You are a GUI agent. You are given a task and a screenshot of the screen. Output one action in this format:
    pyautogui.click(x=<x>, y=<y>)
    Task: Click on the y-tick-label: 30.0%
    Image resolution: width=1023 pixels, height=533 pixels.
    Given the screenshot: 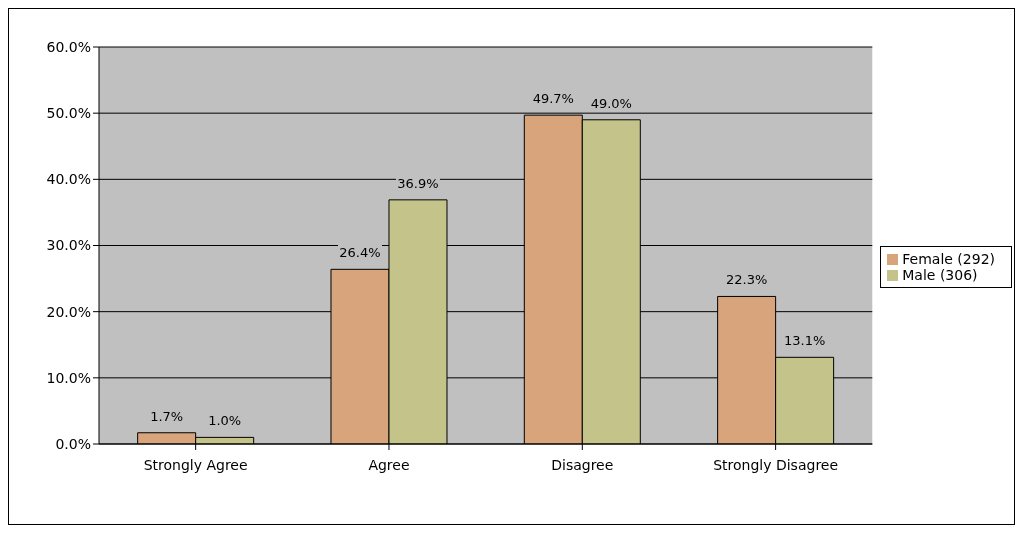 What is the action you would take?
    pyautogui.click(x=68, y=245)
    